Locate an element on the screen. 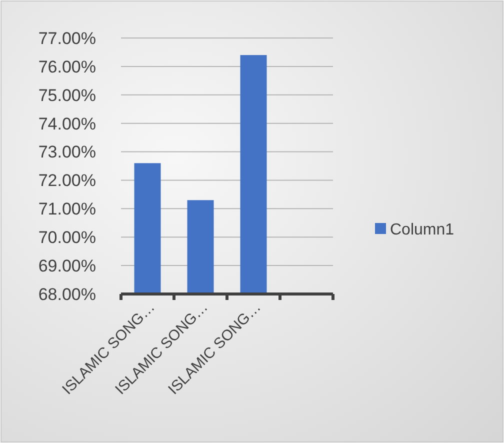 This screenshot has height=443, width=504. y-tick-label: 74.00% is located at coordinates (67, 124).